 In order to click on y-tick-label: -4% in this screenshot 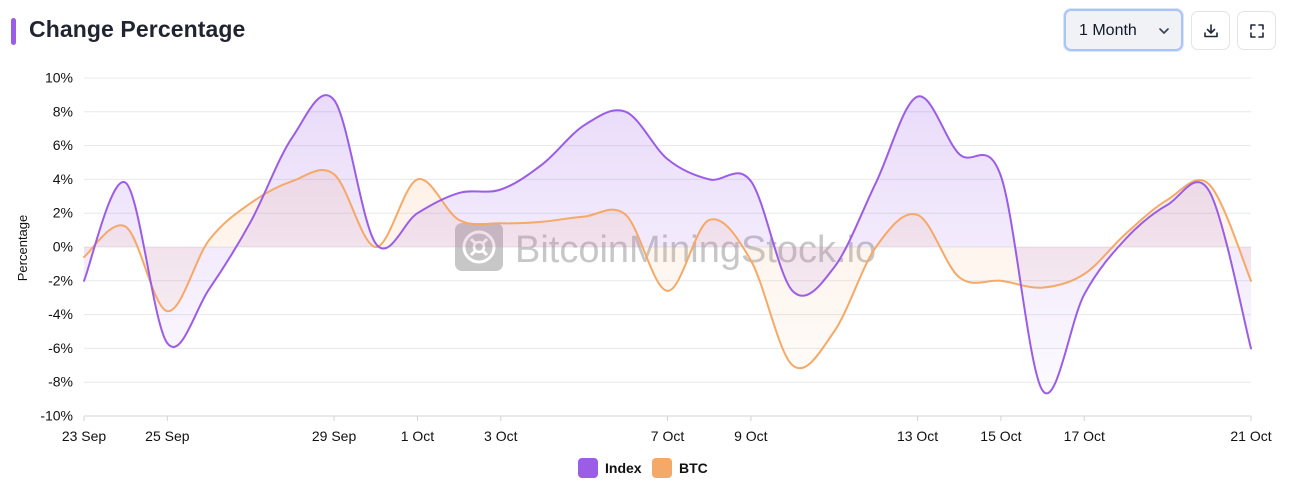, I will do `click(60, 314)`.